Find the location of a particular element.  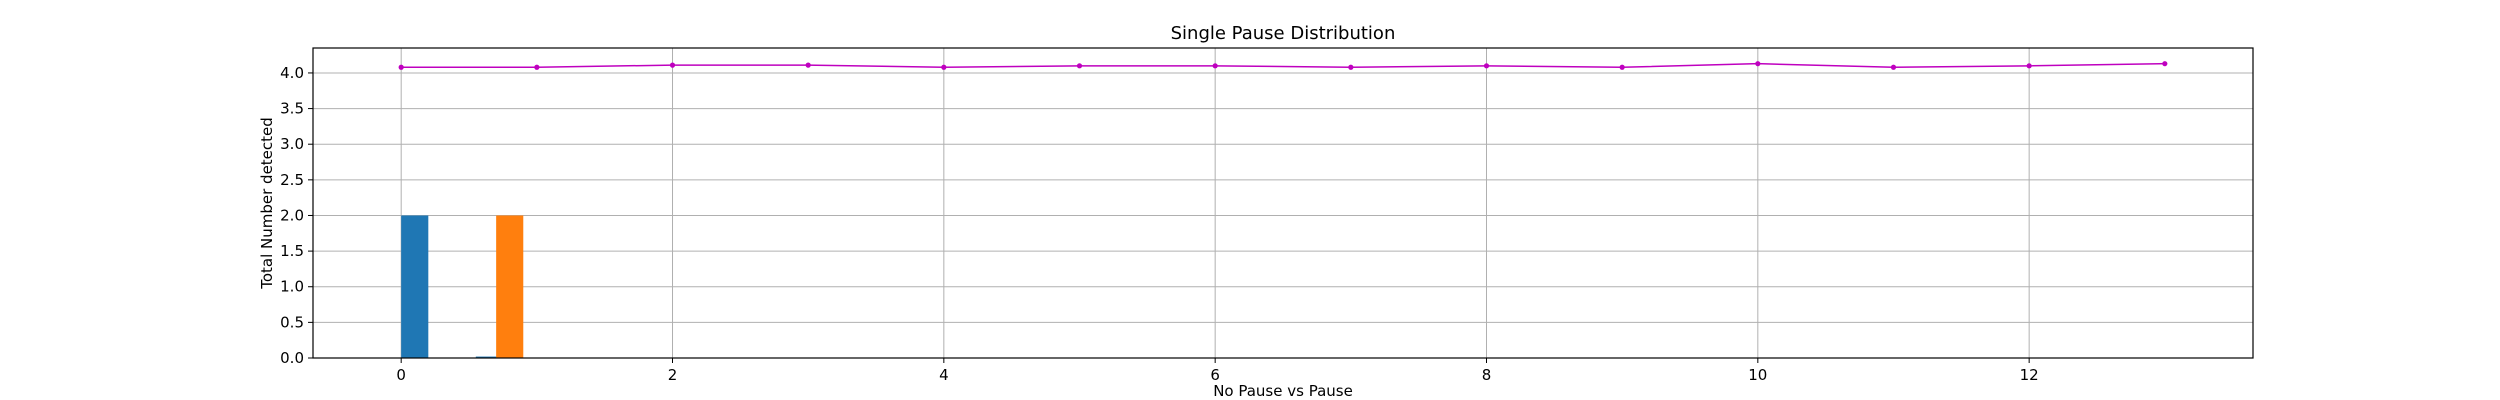

series-line is located at coordinates (1283, 65).